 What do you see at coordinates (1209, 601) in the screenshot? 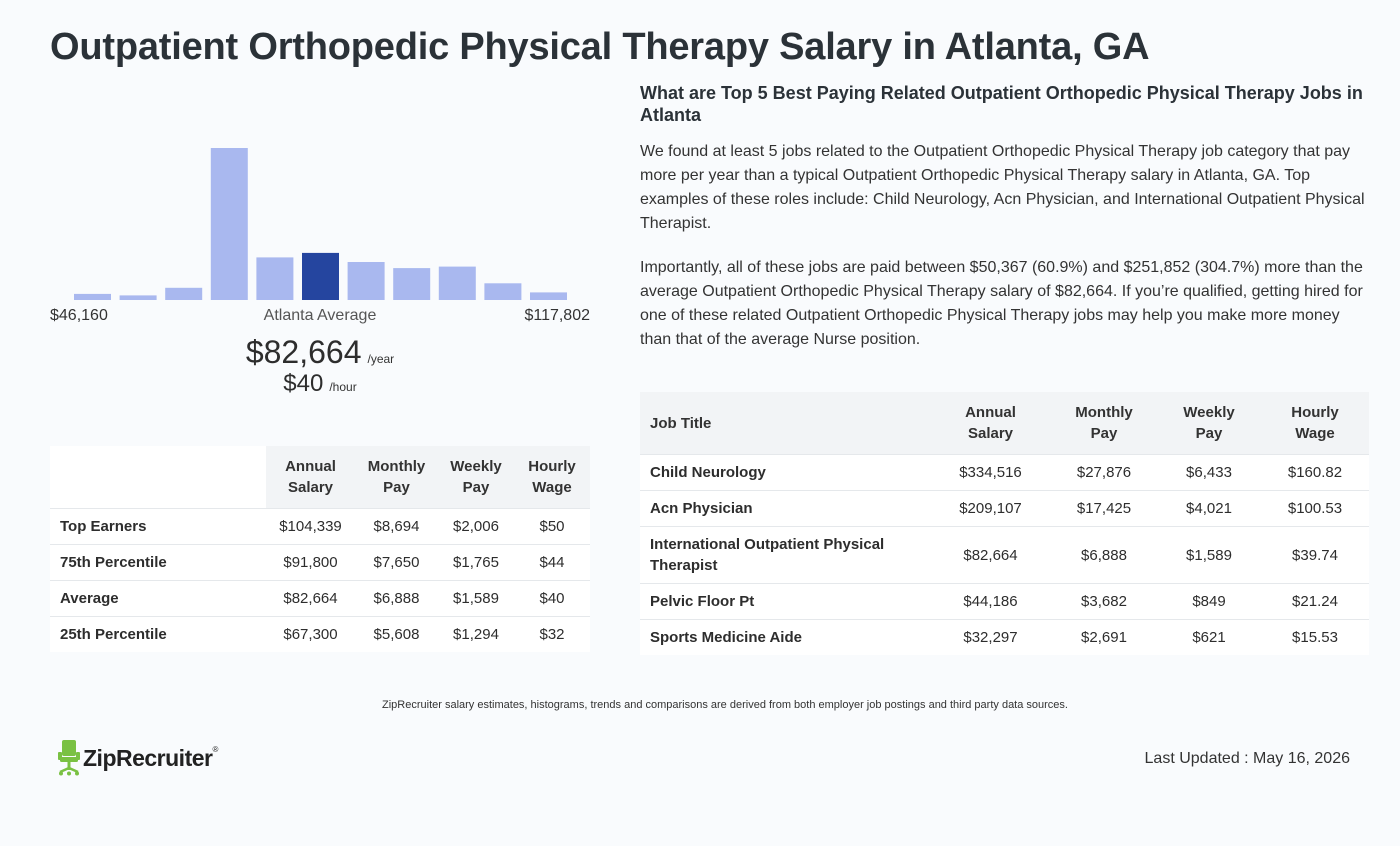
I see `cell-weekly: $849` at bounding box center [1209, 601].